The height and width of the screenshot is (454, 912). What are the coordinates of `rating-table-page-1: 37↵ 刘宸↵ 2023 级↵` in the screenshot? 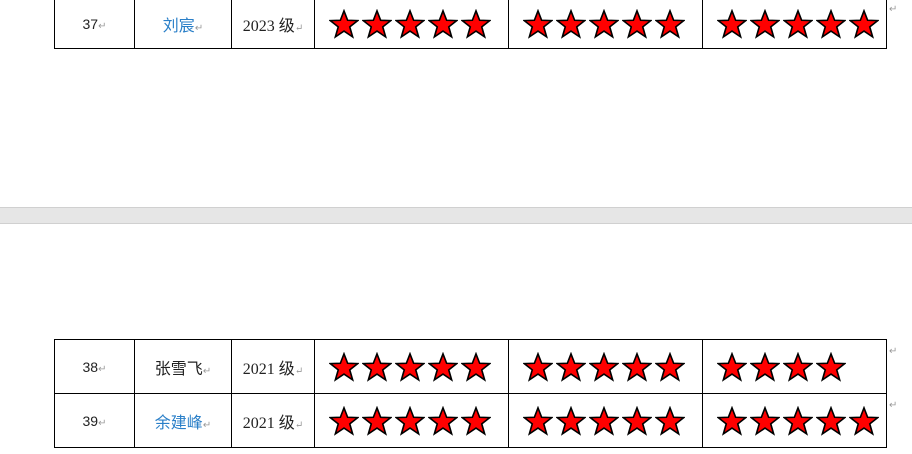 It's located at (470, 24).